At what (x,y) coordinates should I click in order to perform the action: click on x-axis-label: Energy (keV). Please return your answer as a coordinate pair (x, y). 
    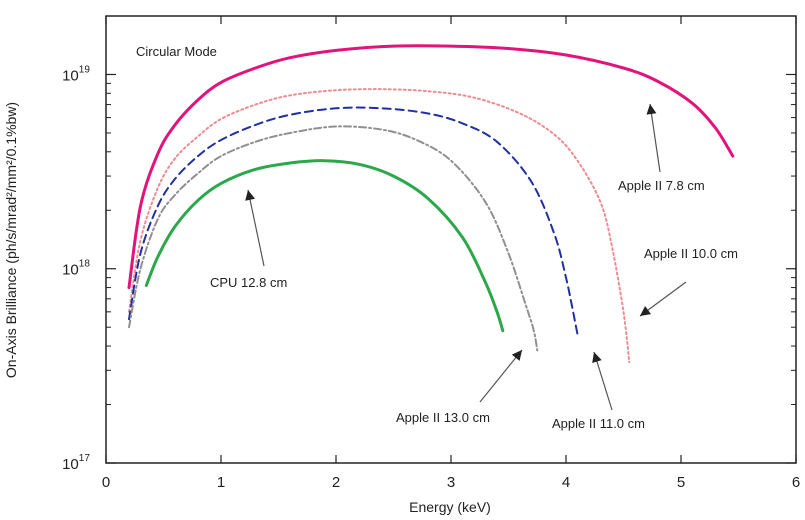
    Looking at the image, I should click on (450, 507).